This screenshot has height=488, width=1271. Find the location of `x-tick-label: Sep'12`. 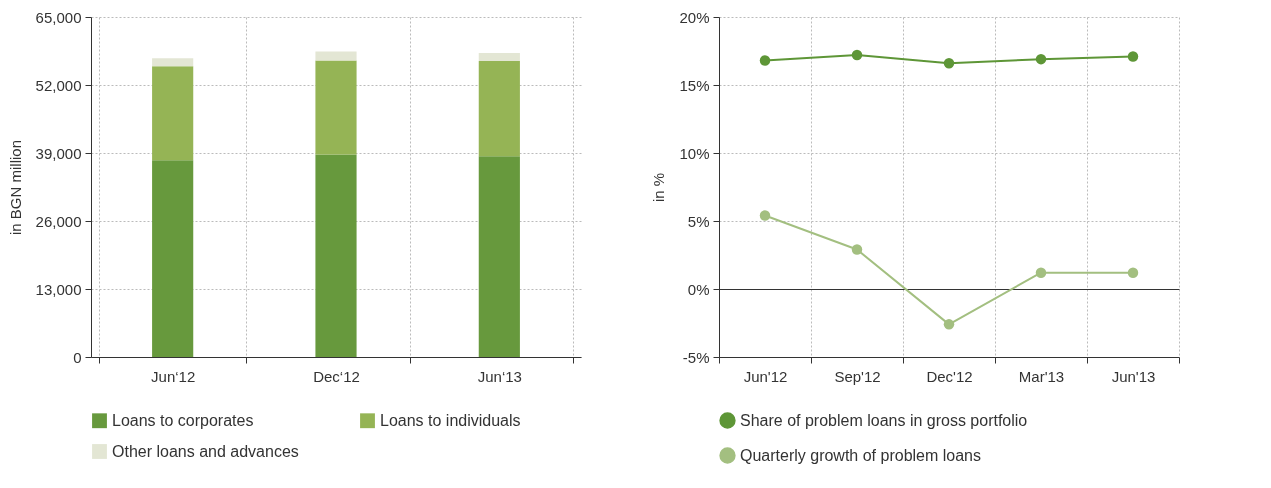

x-tick-label: Sep'12 is located at coordinates (857, 376).